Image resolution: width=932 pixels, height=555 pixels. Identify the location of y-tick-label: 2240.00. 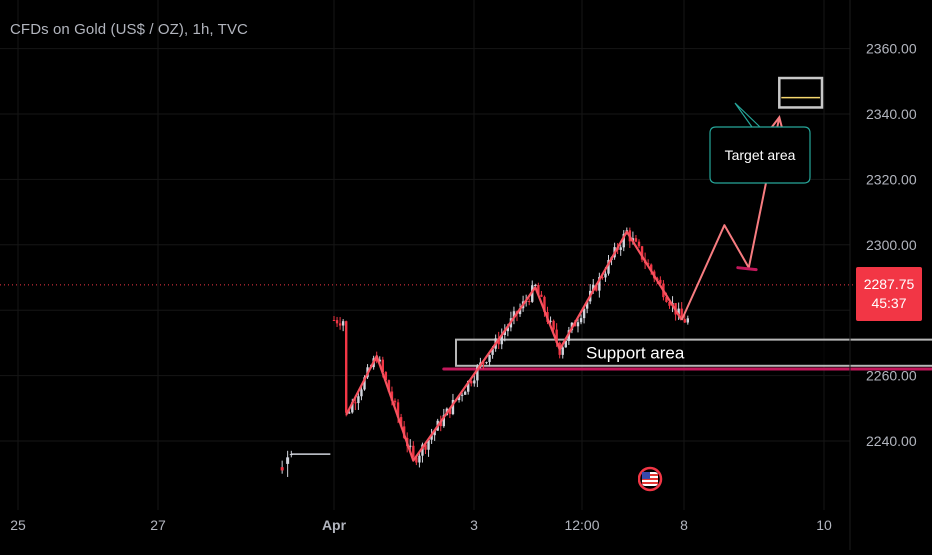
(891, 441).